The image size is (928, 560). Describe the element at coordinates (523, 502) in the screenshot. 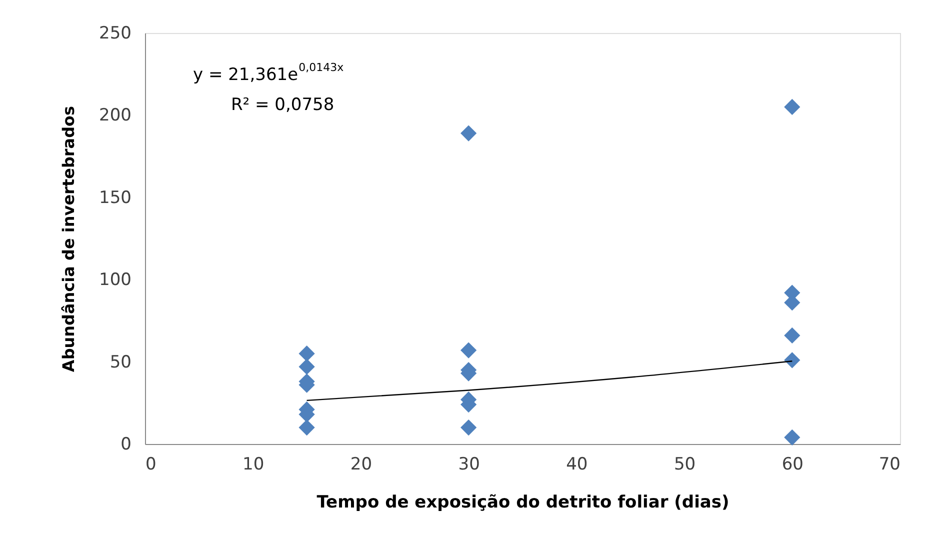

I see `x-axis-title: Tempo de exposição do detrito foliar (dias)` at that location.